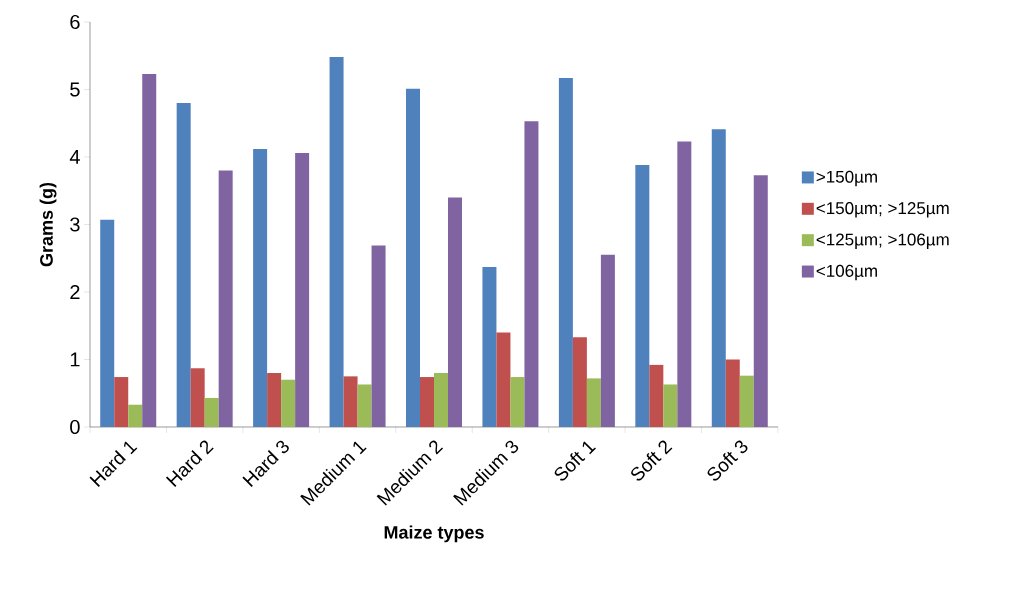 This screenshot has height=596, width=1036. What do you see at coordinates (75, 224) in the screenshot?
I see `y-tick-label: 3` at bounding box center [75, 224].